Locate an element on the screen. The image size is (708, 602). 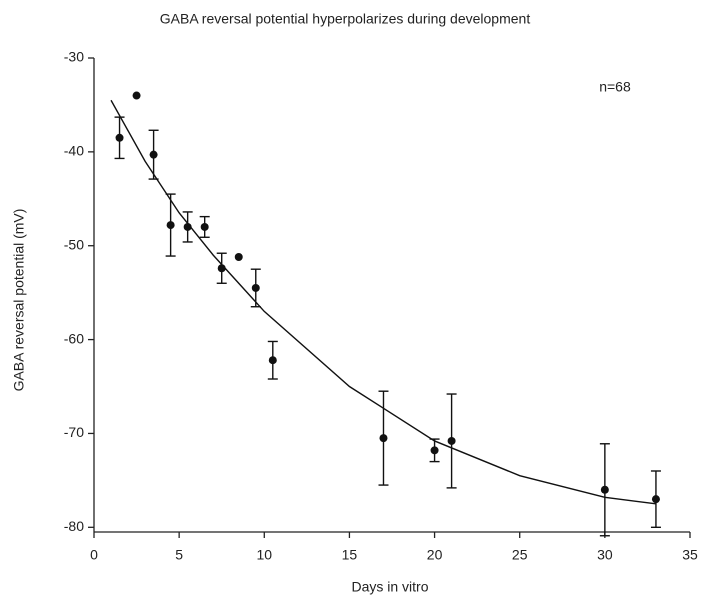
x-tick-label: 35 is located at coordinates (690, 555).